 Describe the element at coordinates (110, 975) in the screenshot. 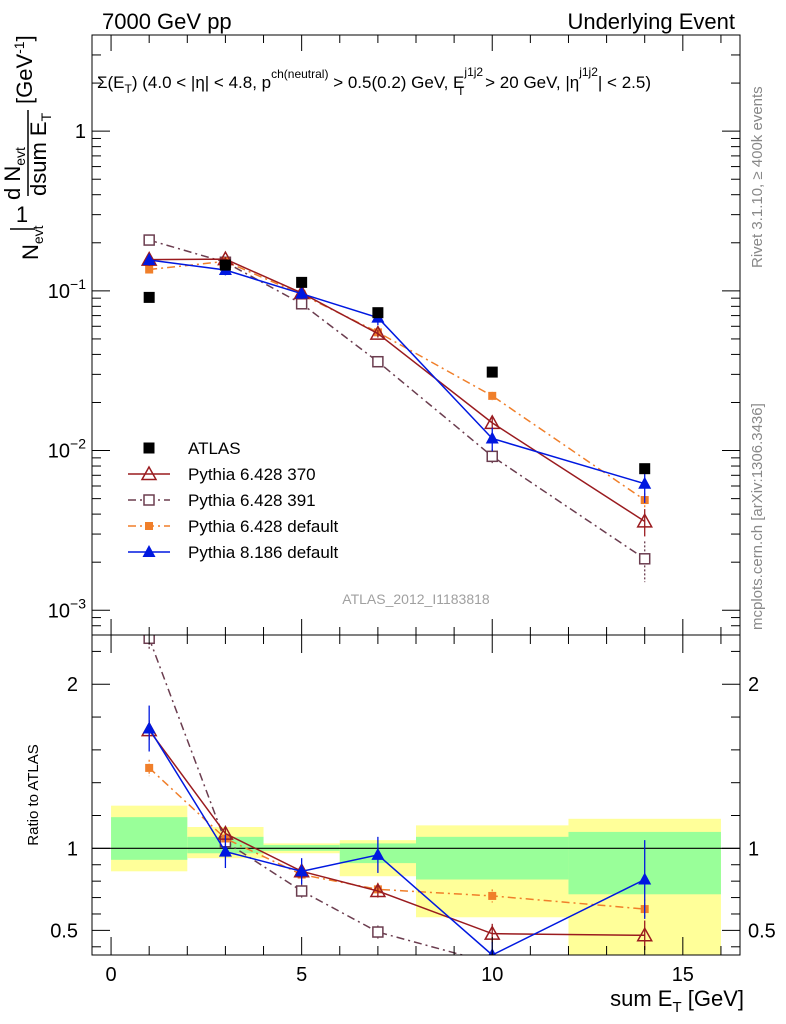

I see `x-tick-label: 0` at that location.